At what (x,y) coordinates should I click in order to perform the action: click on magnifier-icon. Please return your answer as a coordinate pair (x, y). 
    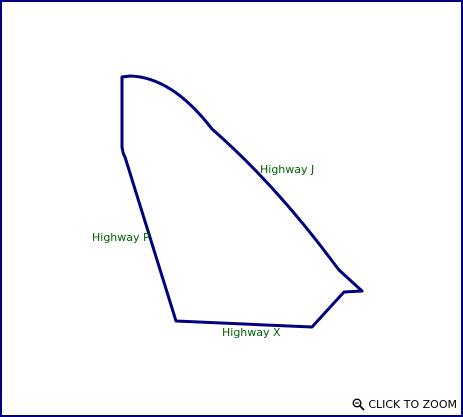
    Looking at the image, I should click on (358, 404).